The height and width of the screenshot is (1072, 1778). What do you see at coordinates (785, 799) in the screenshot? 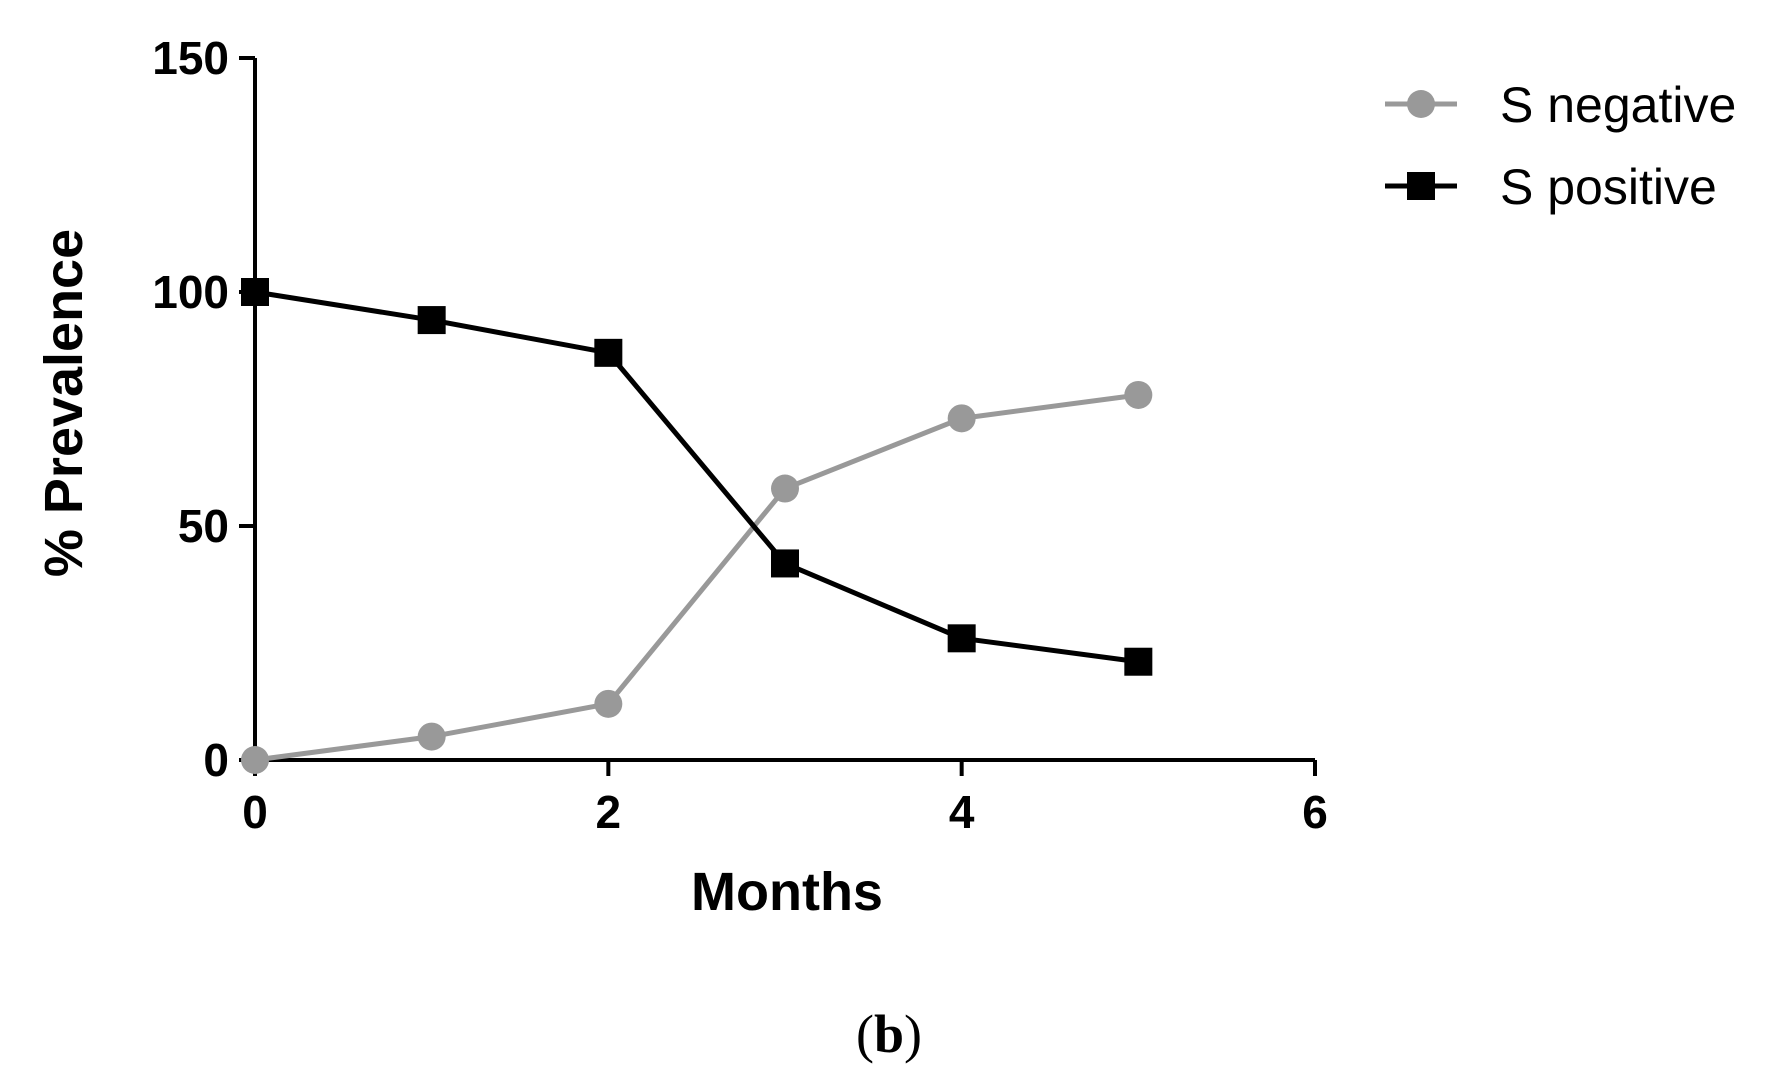
I see `x-ticks: 0 2 4 6` at bounding box center [785, 799].